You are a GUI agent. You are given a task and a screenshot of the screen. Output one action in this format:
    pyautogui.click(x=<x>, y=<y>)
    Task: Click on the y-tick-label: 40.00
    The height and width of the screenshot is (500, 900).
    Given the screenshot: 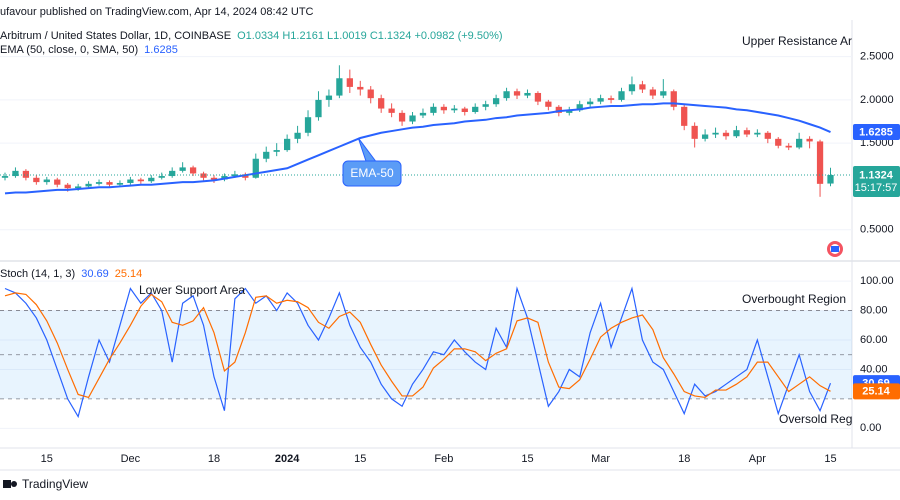 What is the action you would take?
    pyautogui.click(x=874, y=369)
    